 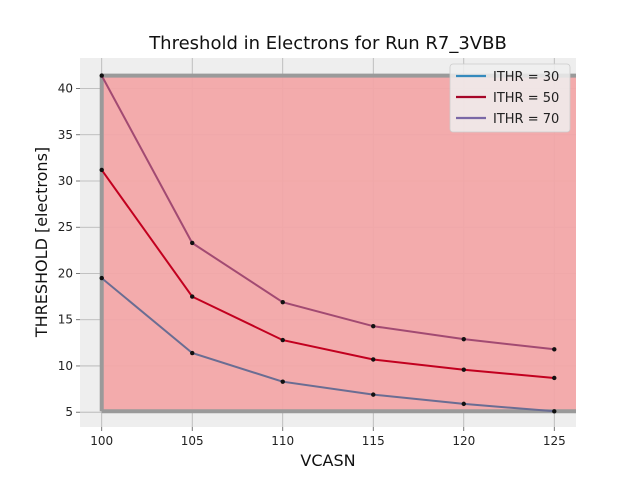 I want to click on x-tick-label: 105, so click(x=192, y=441).